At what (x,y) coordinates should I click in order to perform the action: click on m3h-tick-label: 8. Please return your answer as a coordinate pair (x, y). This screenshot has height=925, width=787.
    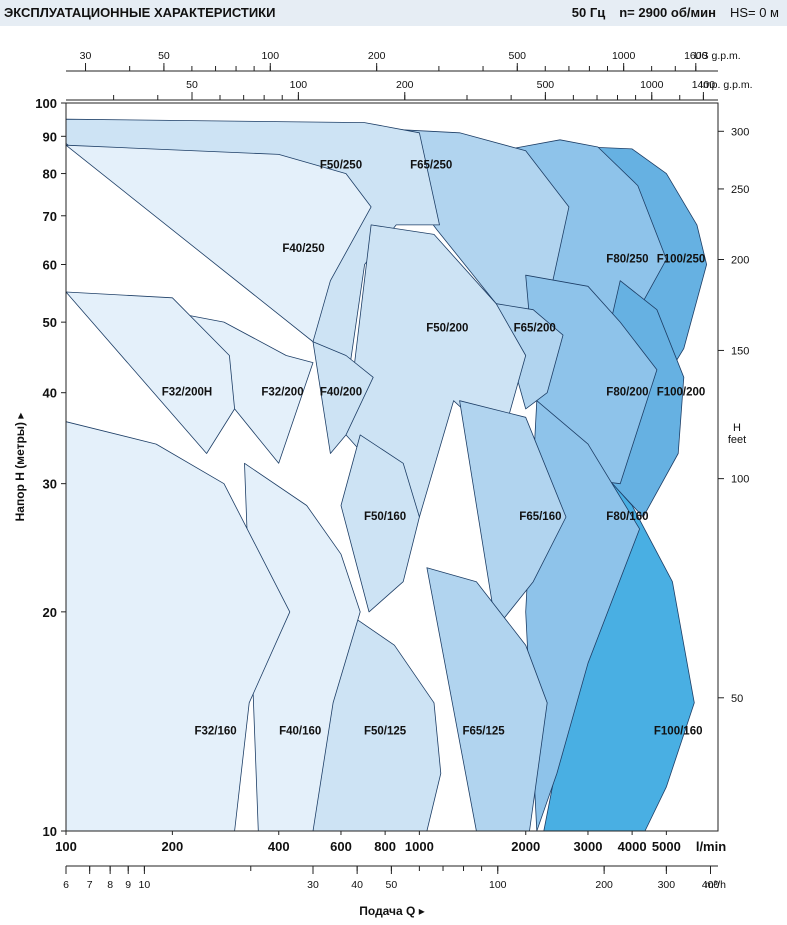
    Looking at the image, I should click on (110, 885).